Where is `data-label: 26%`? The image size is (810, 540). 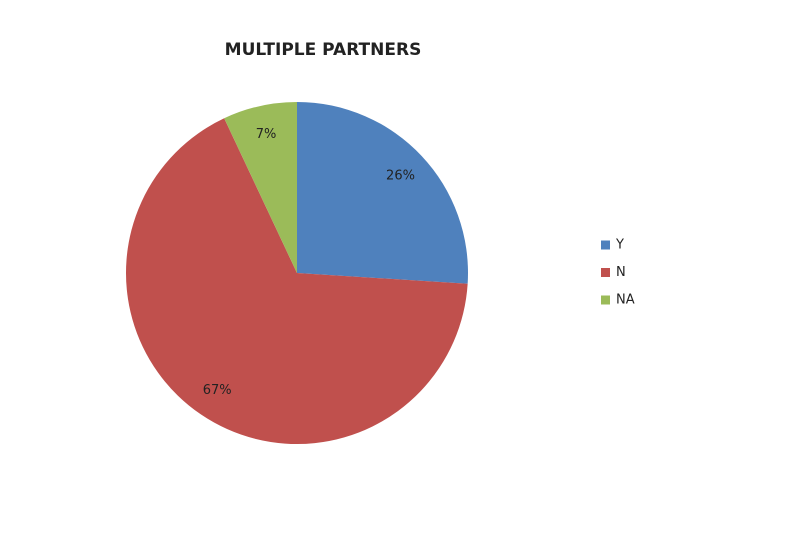
data-label: 26% is located at coordinates (400, 175).